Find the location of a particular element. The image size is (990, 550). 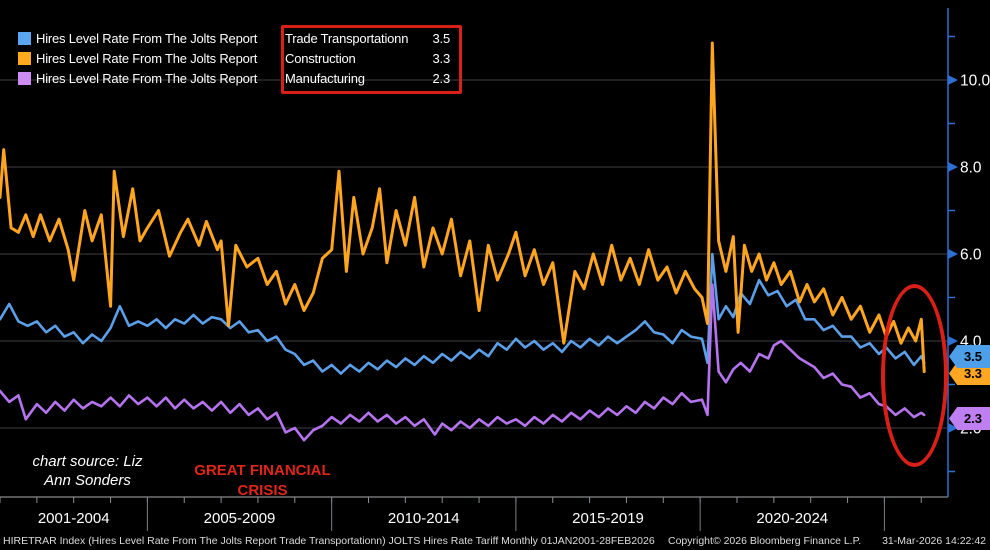

chart-source-line1: chart source: Liz is located at coordinates (87, 461).